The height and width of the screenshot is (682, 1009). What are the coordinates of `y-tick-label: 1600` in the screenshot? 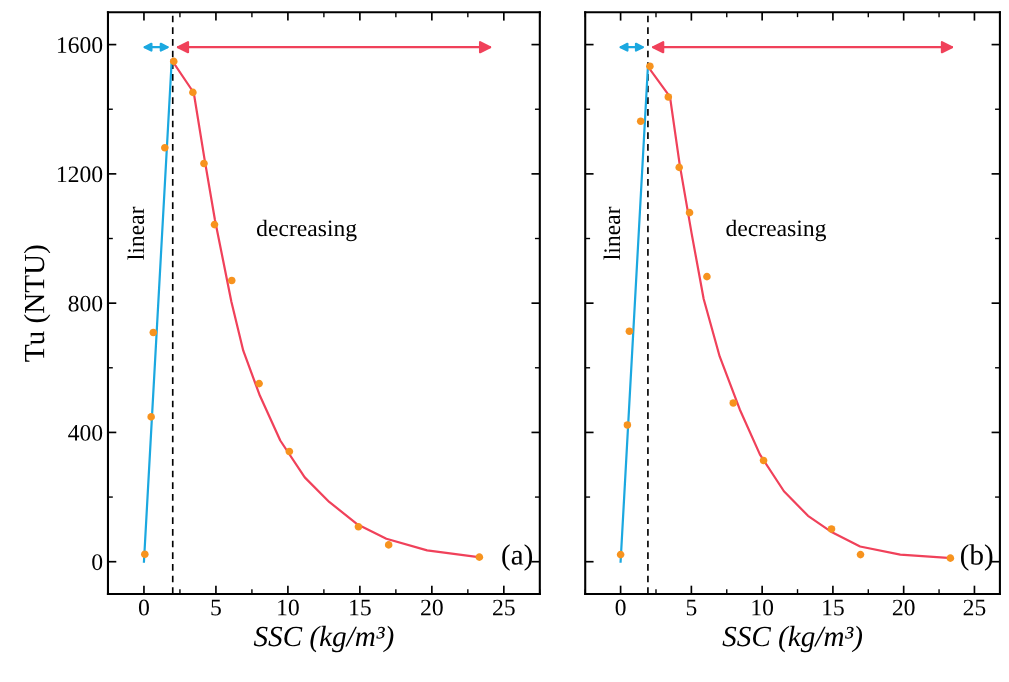 It's located at (80, 45).